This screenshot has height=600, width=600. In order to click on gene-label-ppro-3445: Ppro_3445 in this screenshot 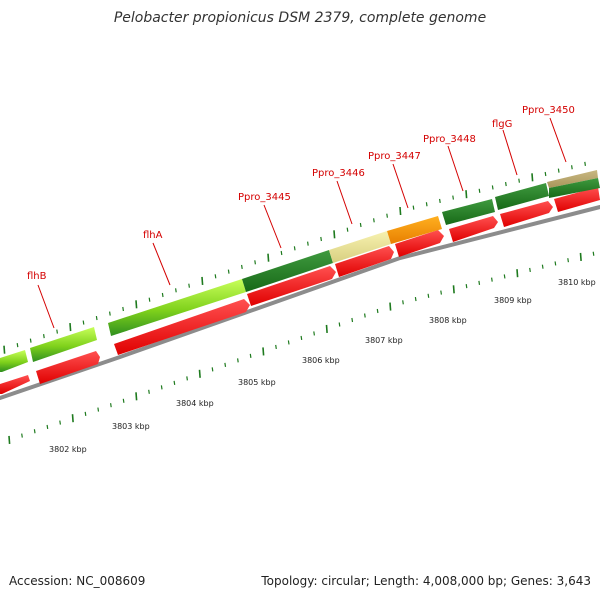, I will do `click(264, 197)`.